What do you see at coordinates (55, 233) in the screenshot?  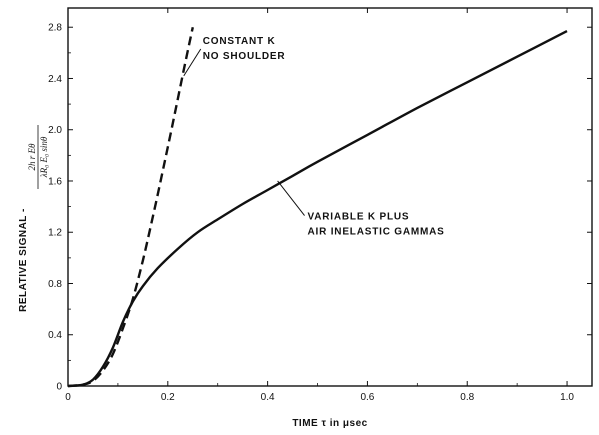 I see `y-tick-label: 1.2` at bounding box center [55, 233].